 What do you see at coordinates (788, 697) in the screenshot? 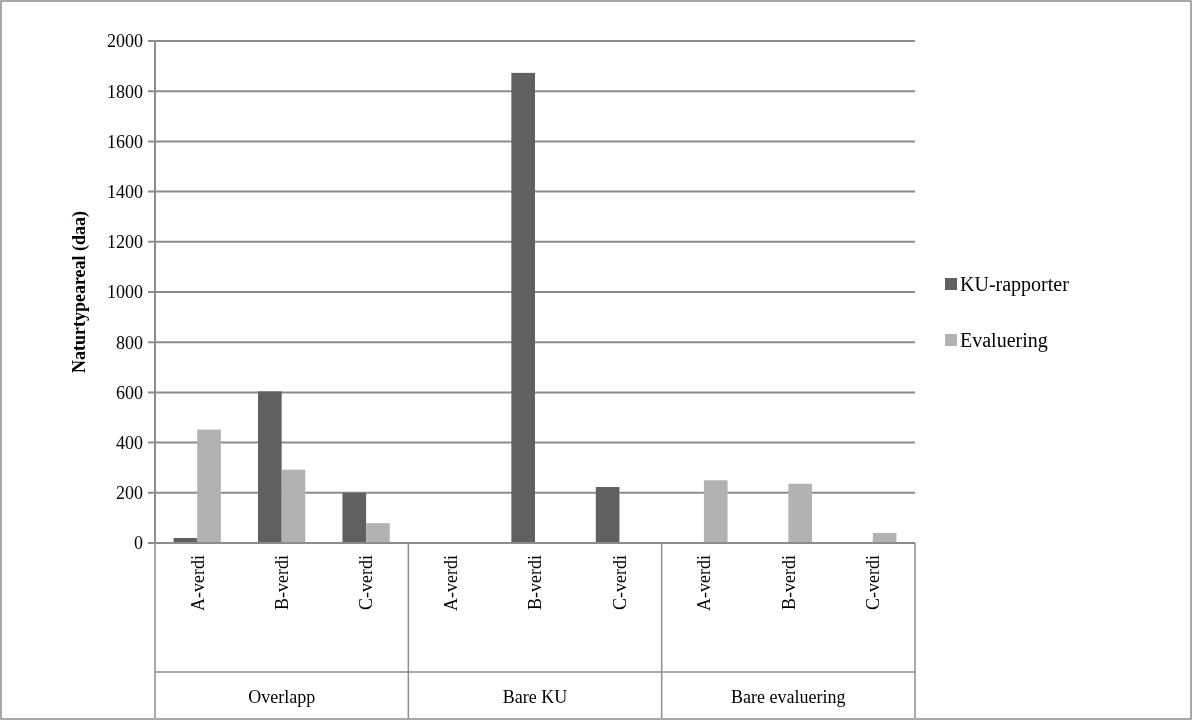
I see `text: Bare evaluering` at bounding box center [788, 697].